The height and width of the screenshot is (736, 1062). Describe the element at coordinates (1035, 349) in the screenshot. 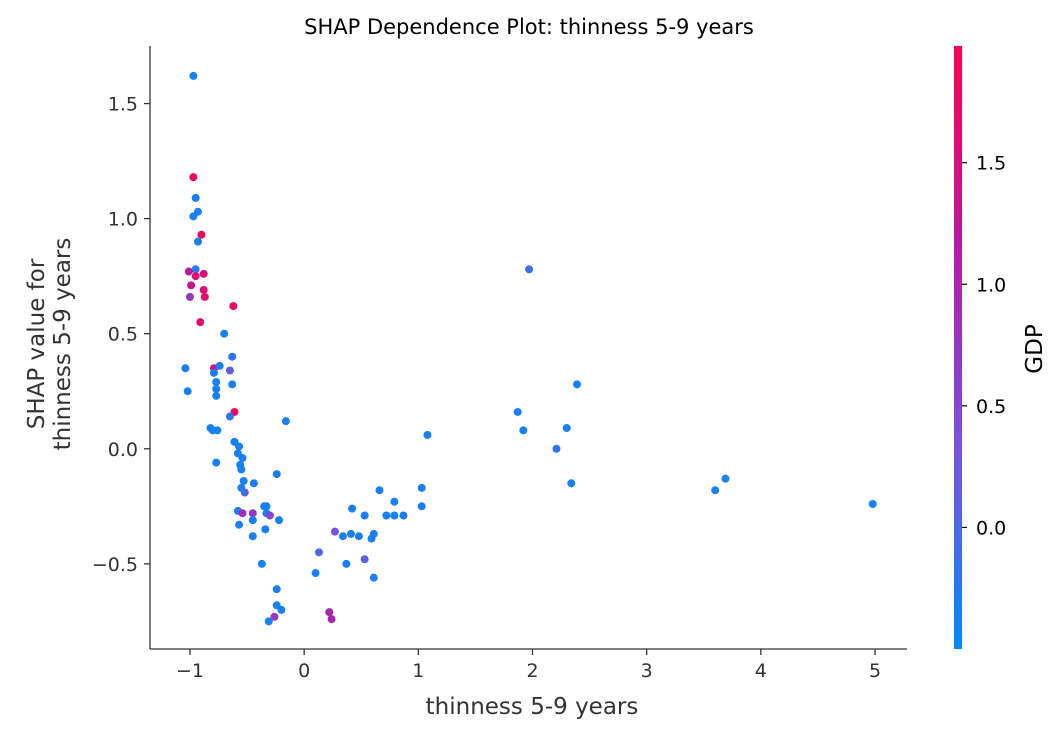

I see `colorbar-title: GDP` at that location.